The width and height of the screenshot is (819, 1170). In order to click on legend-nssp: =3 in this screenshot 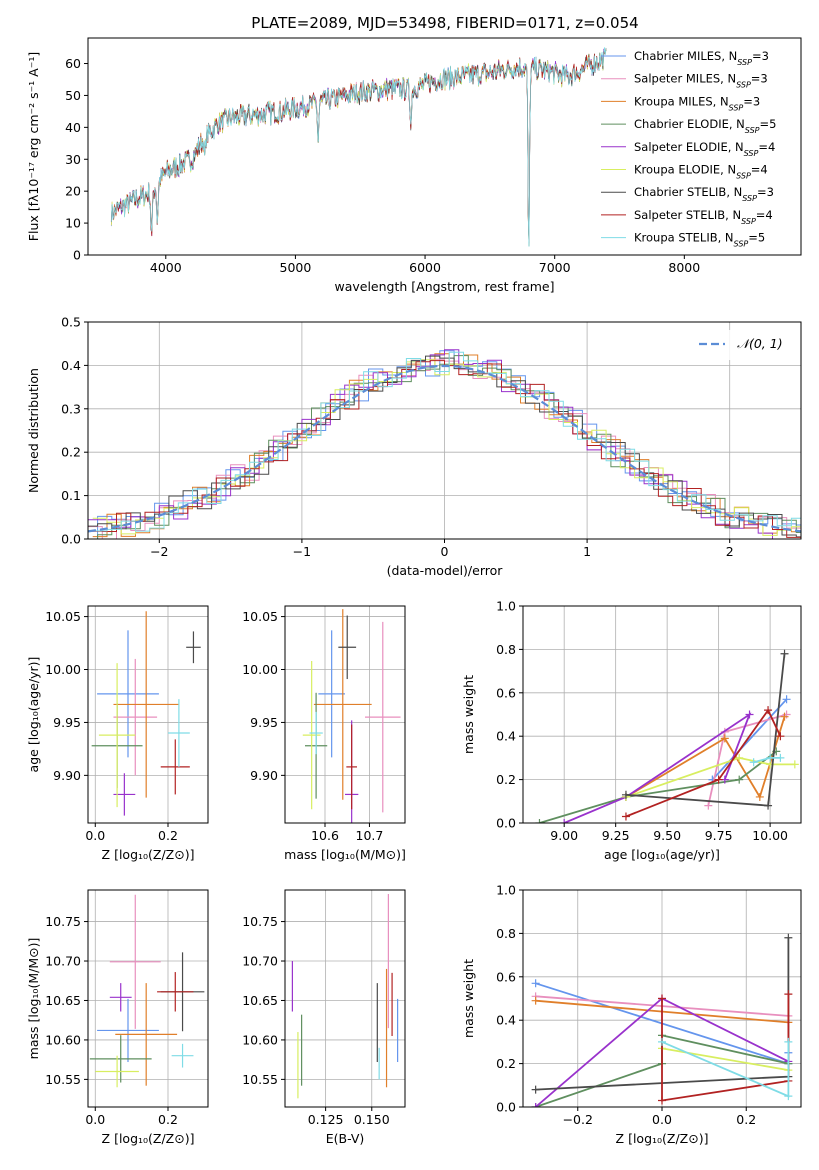, I will do `click(760, 56)`.